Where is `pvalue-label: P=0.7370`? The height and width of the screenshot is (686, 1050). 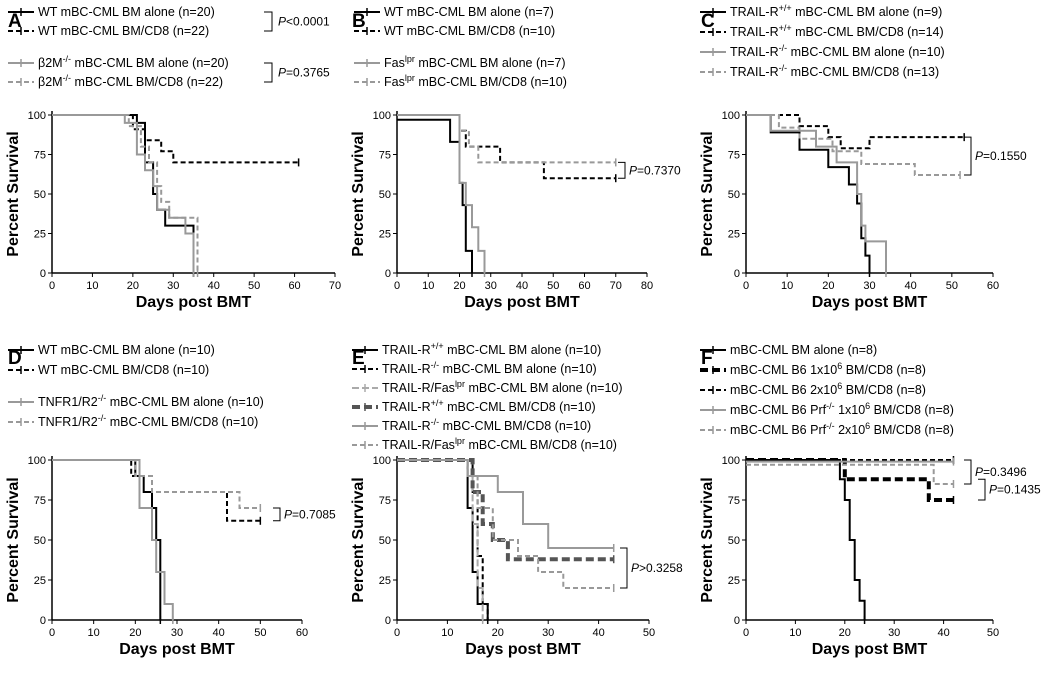 pvalue-label: P=0.7370 is located at coordinates (655, 170).